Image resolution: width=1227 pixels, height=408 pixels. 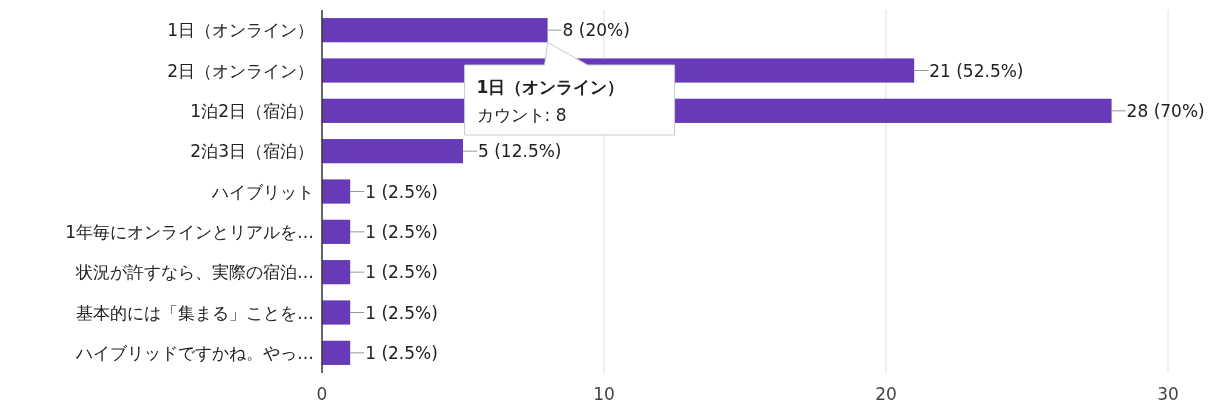 What do you see at coordinates (322, 394) in the screenshot?
I see `x-tick-label: 0` at bounding box center [322, 394].